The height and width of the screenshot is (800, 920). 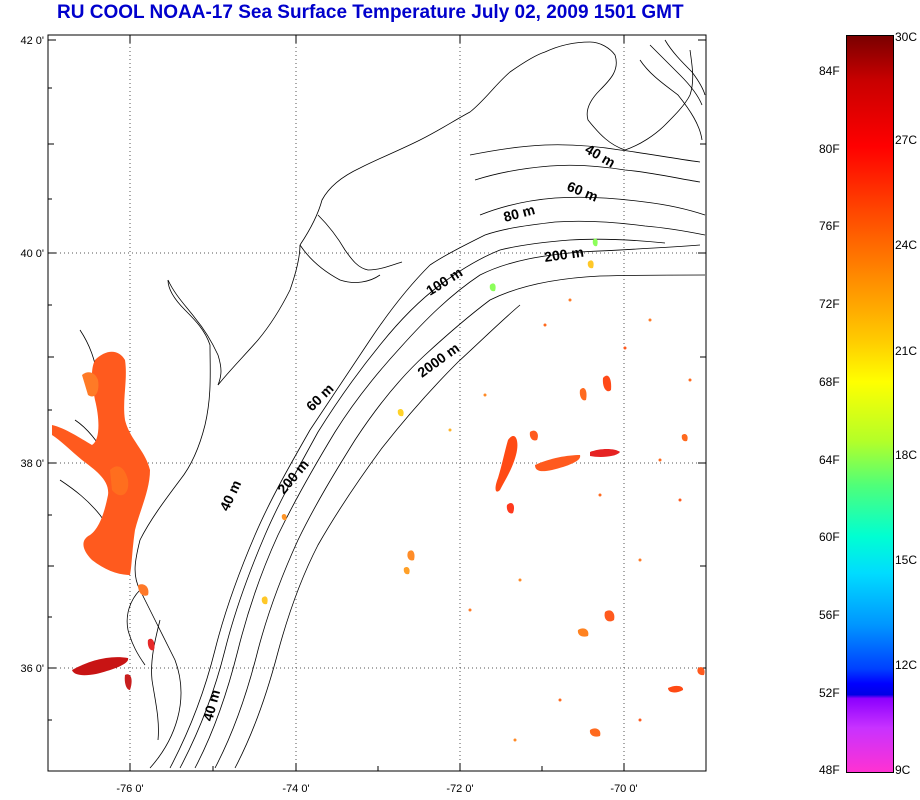 What do you see at coordinates (906, 665) in the screenshot?
I see `celsius-label: 12C` at bounding box center [906, 665].